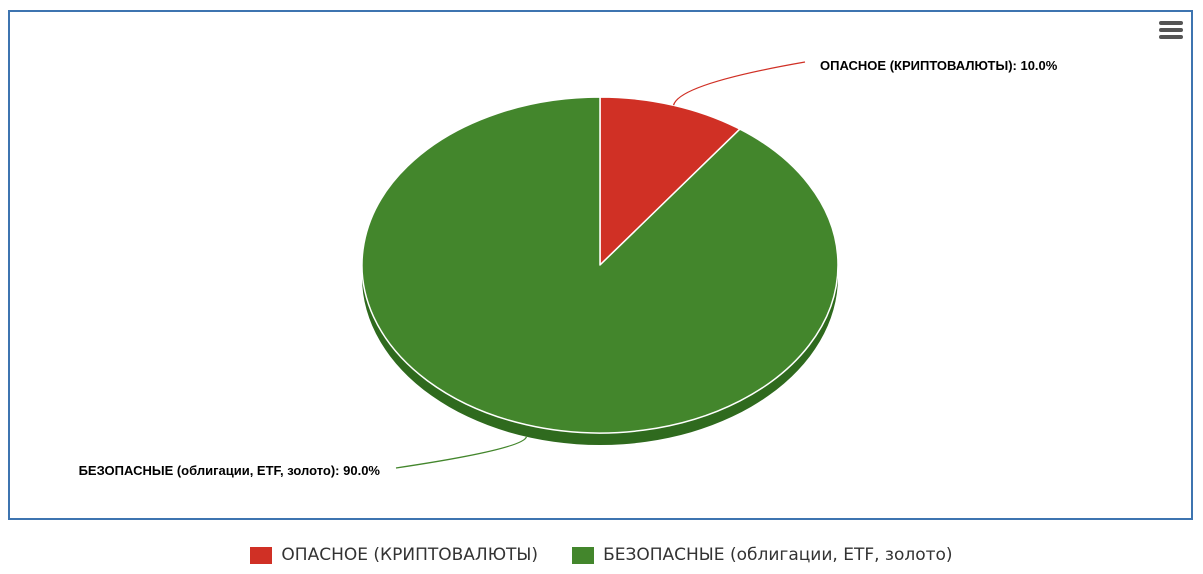 This screenshot has width=1203, height=574. I want to click on legend-swatch-danger, so click(261, 555).